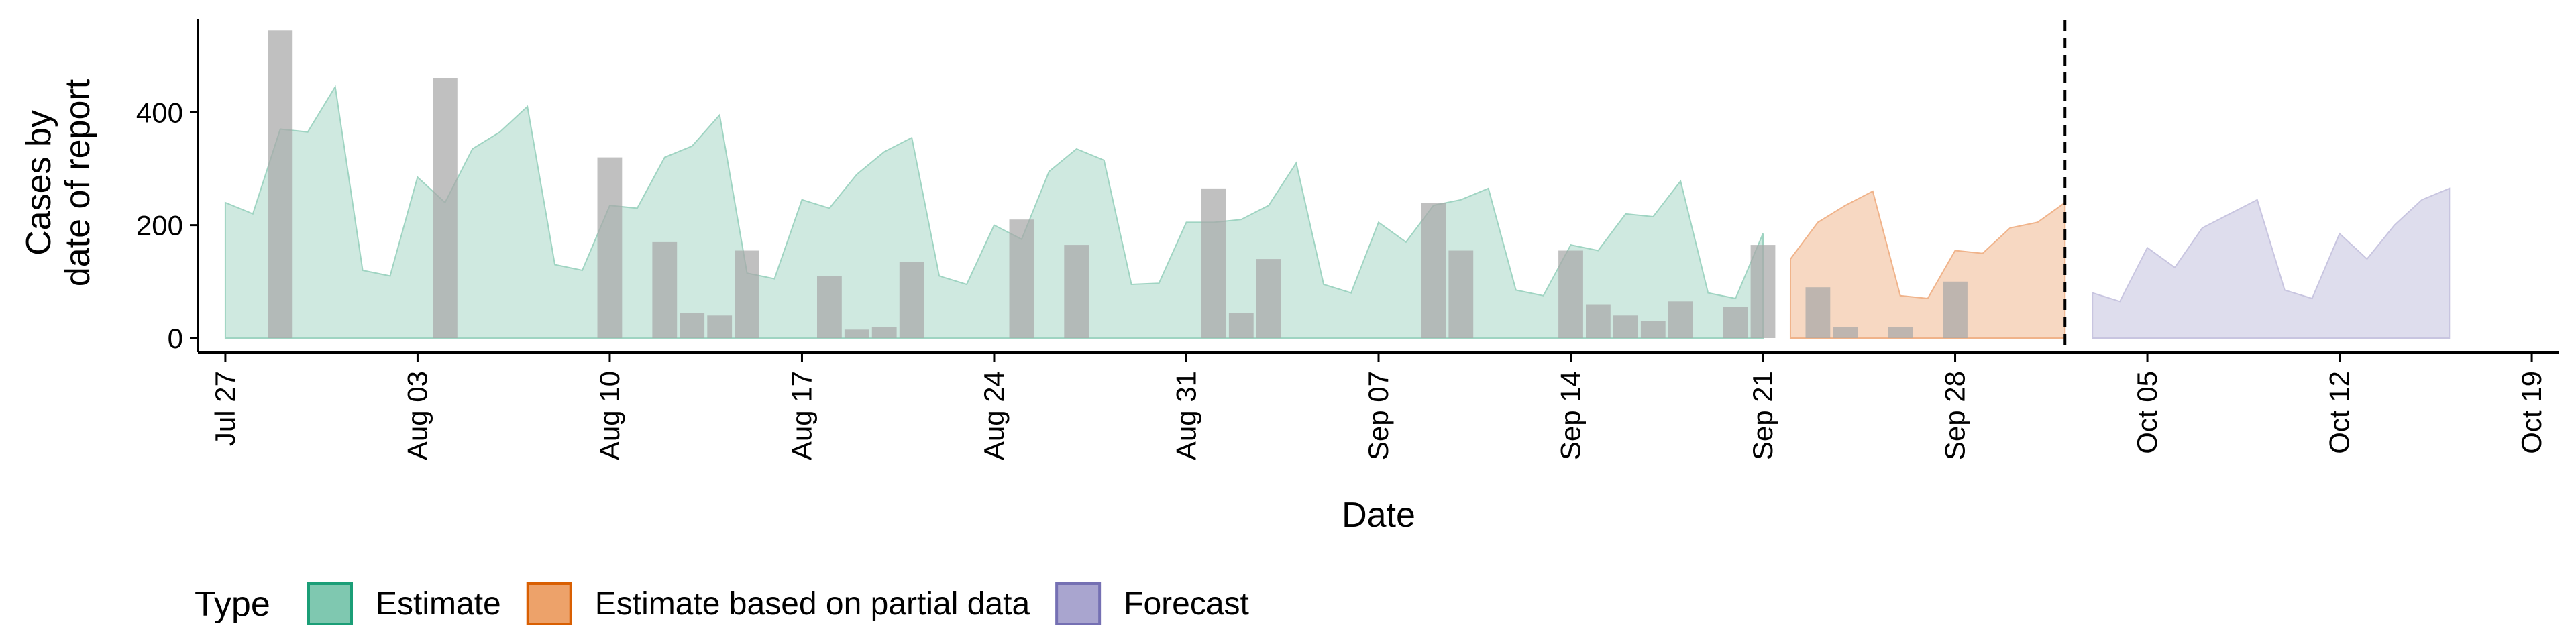  What do you see at coordinates (417, 415) in the screenshot?
I see `x-tick-label-1: Aug 03` at bounding box center [417, 415].